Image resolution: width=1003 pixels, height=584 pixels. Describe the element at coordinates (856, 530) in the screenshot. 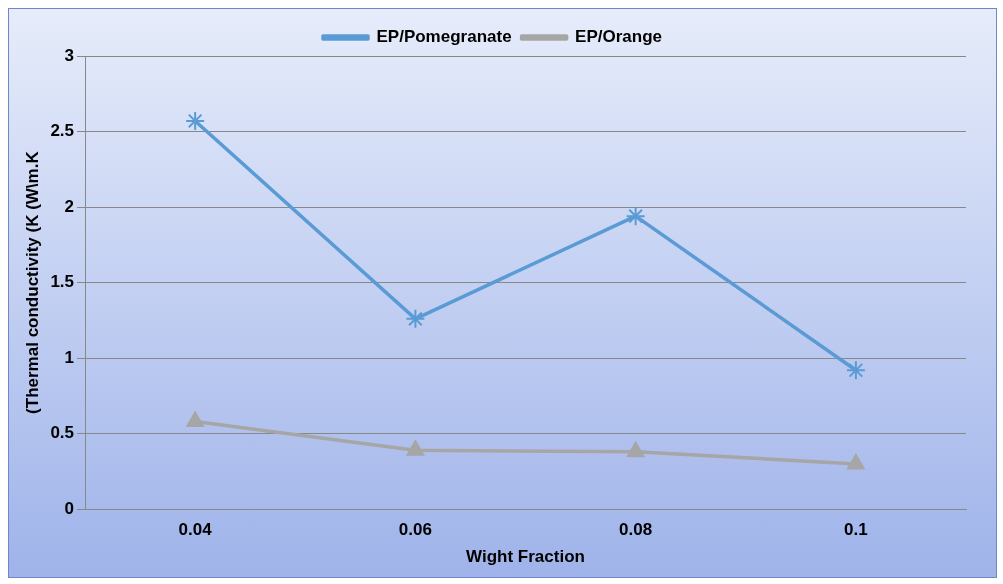

I see `x-tick-label: 0.1` at that location.